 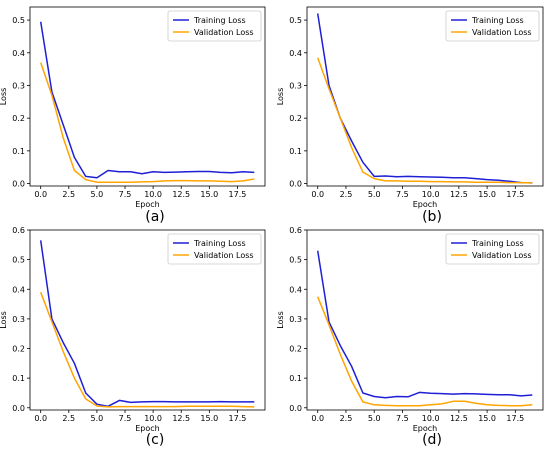 What do you see at coordinates (432, 217) in the screenshot?
I see `panel-caption: (b)` at bounding box center [432, 217].